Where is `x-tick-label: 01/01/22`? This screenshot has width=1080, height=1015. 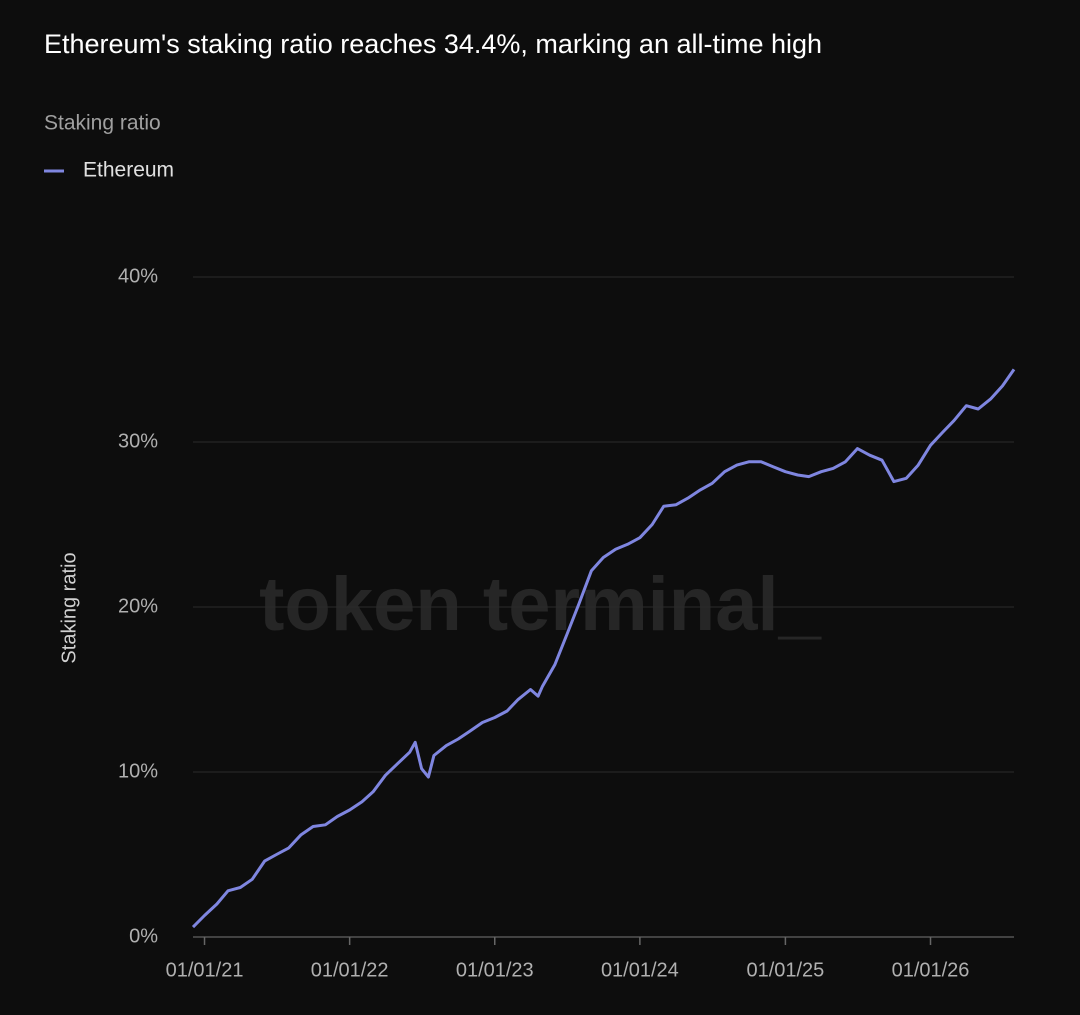 x-tick-label: 01/01/22 is located at coordinates (350, 970).